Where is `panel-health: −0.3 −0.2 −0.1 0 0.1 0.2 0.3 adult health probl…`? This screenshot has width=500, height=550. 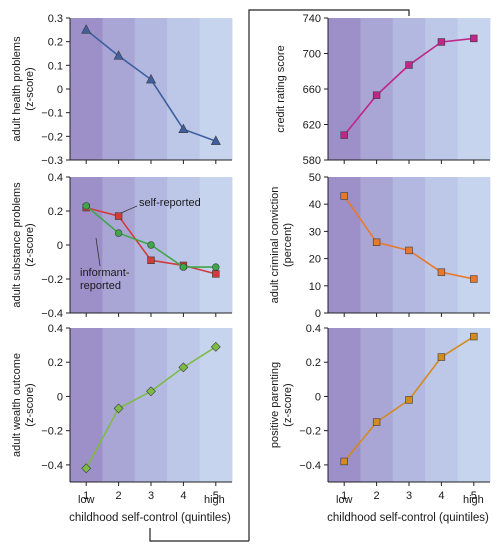
panel-health: −0.3 −0.2 −0.1 0 0.1 0.2 0.3 adult health probl… is located at coordinates (122, 90).